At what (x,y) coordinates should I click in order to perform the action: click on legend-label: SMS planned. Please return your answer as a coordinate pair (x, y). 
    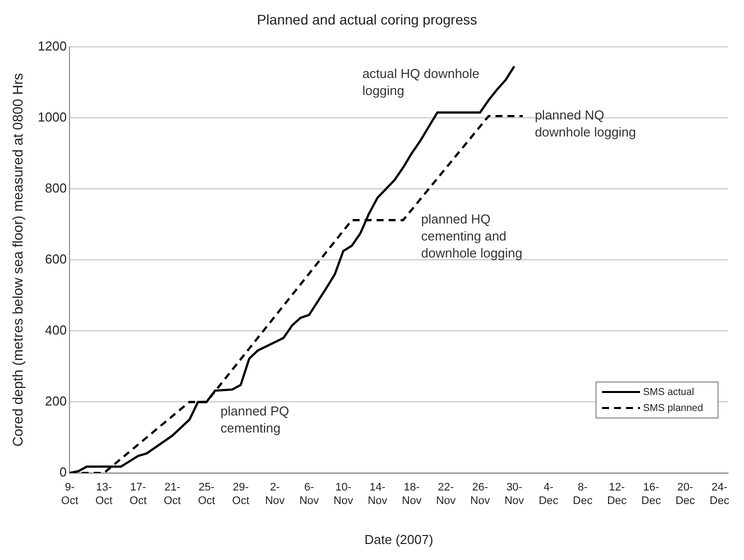
    Looking at the image, I should click on (673, 408).